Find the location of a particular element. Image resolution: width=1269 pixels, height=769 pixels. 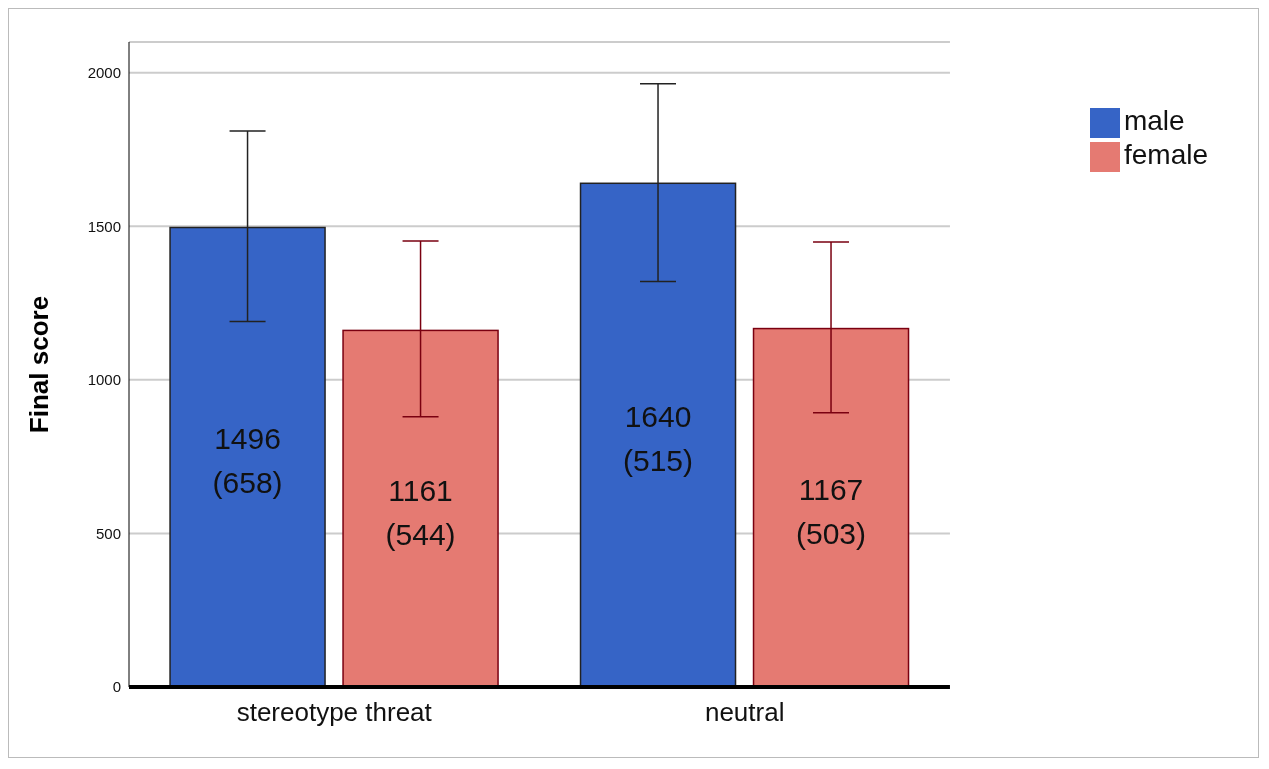

data-label: 1640 (515) is located at coordinates (658, 439).